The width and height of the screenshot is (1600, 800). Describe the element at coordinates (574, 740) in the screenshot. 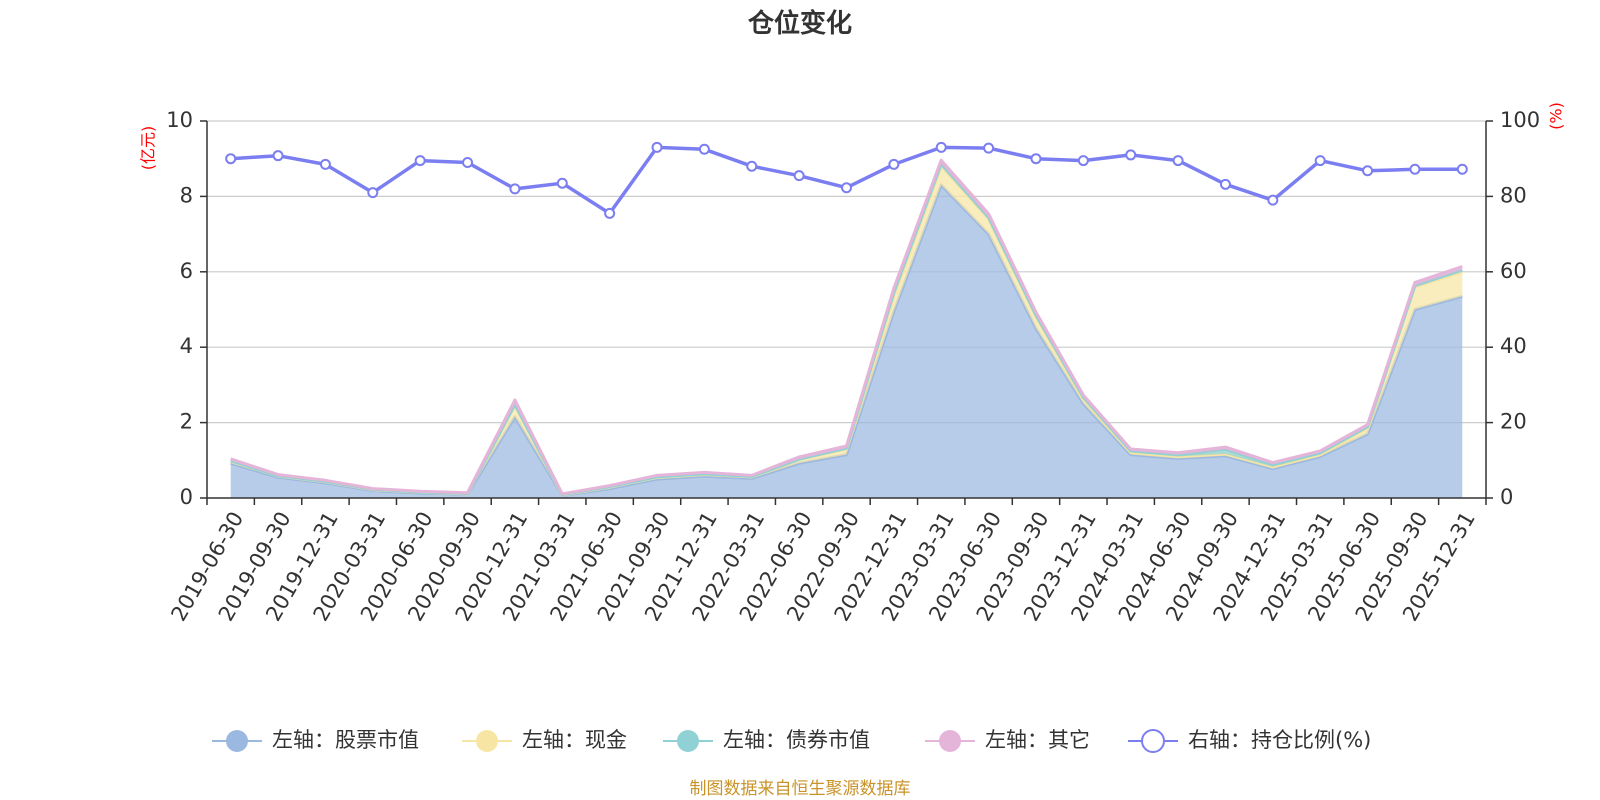

I see `legend-label: 左轴：现金` at that location.